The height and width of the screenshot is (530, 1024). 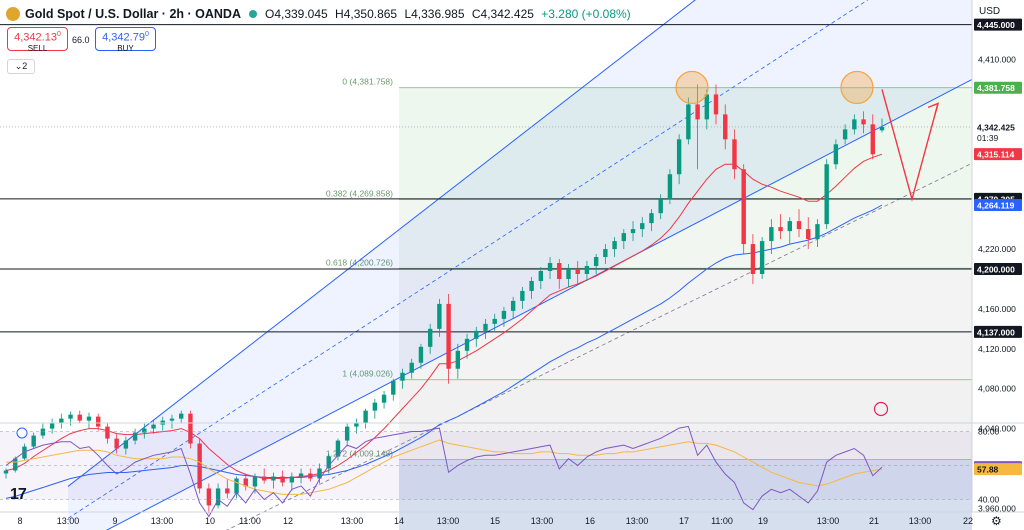 I want to click on sell-button: 4,342.130 SELL, so click(x=37, y=40).